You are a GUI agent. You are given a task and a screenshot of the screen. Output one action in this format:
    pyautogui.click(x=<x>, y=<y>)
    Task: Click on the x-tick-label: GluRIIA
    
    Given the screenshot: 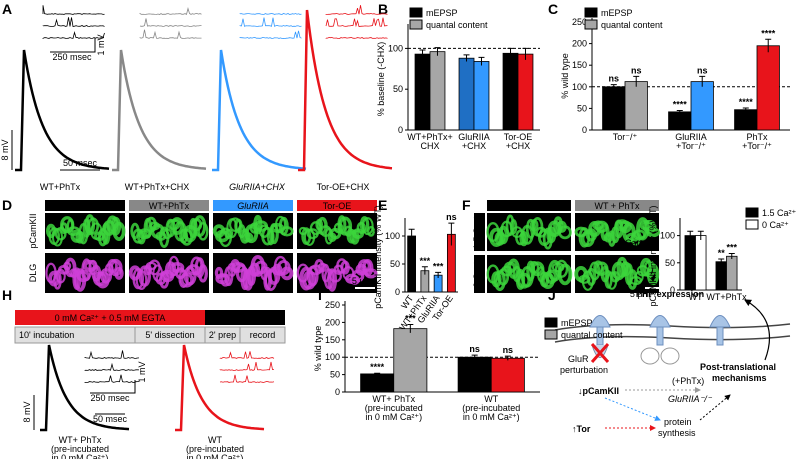 What is the action you would take?
    pyautogui.click(x=691, y=137)
    